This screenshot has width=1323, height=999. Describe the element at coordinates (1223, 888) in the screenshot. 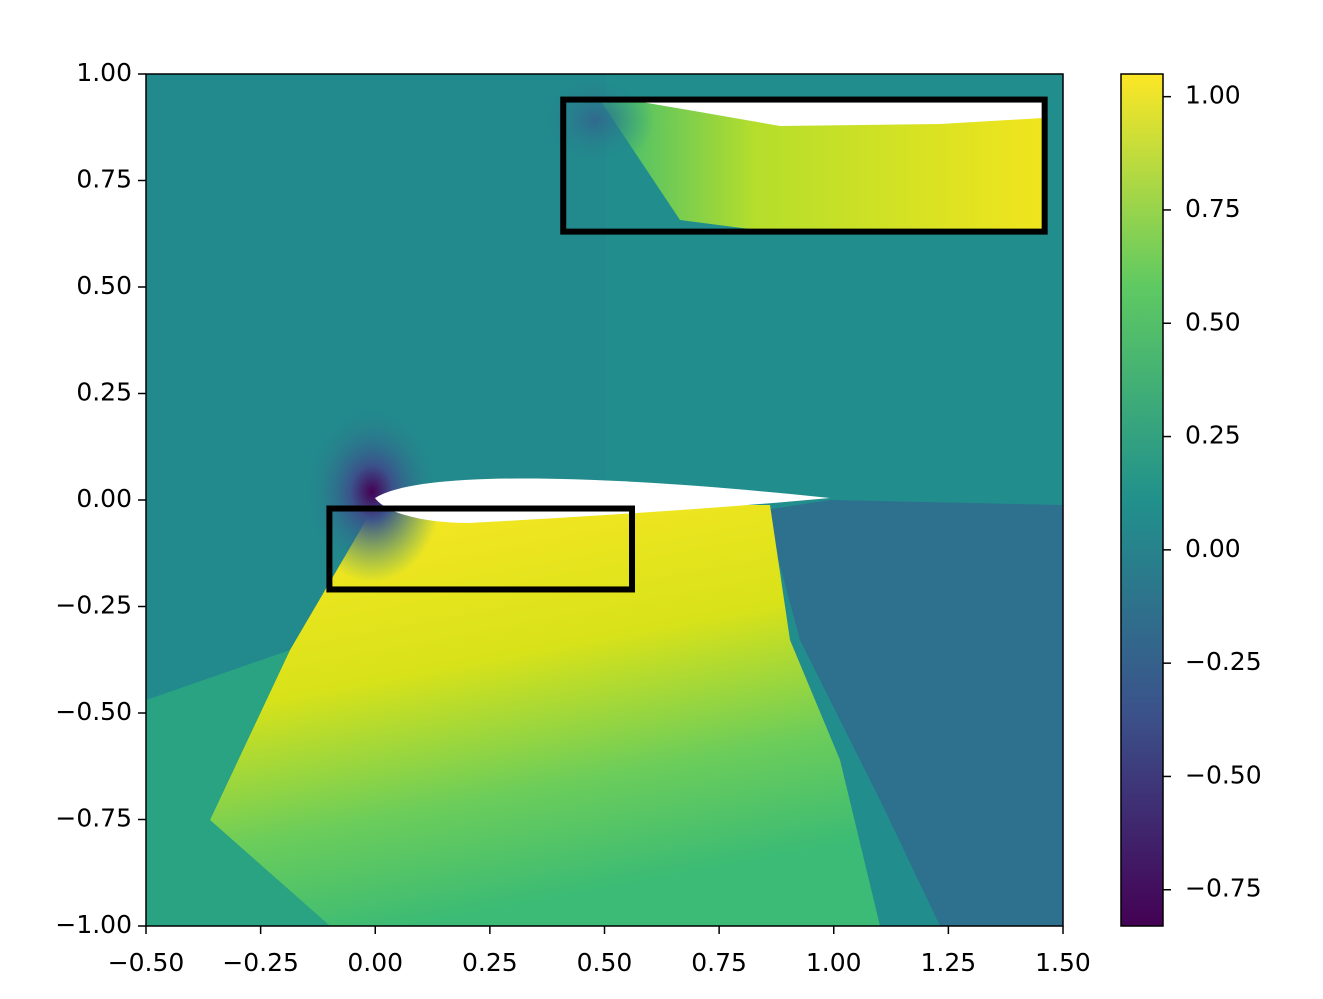

I see `colorbar-tick-label: −0.75` at that location.